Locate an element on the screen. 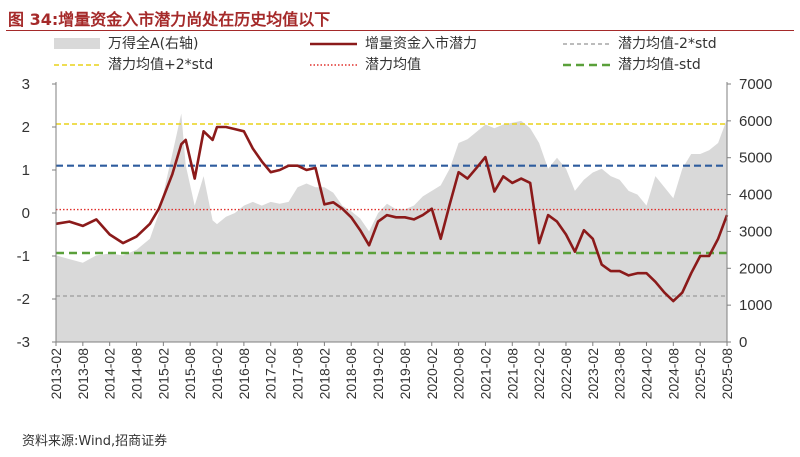 The width and height of the screenshot is (800, 457). x-tick-label: 2023-02 is located at coordinates (593, 374).